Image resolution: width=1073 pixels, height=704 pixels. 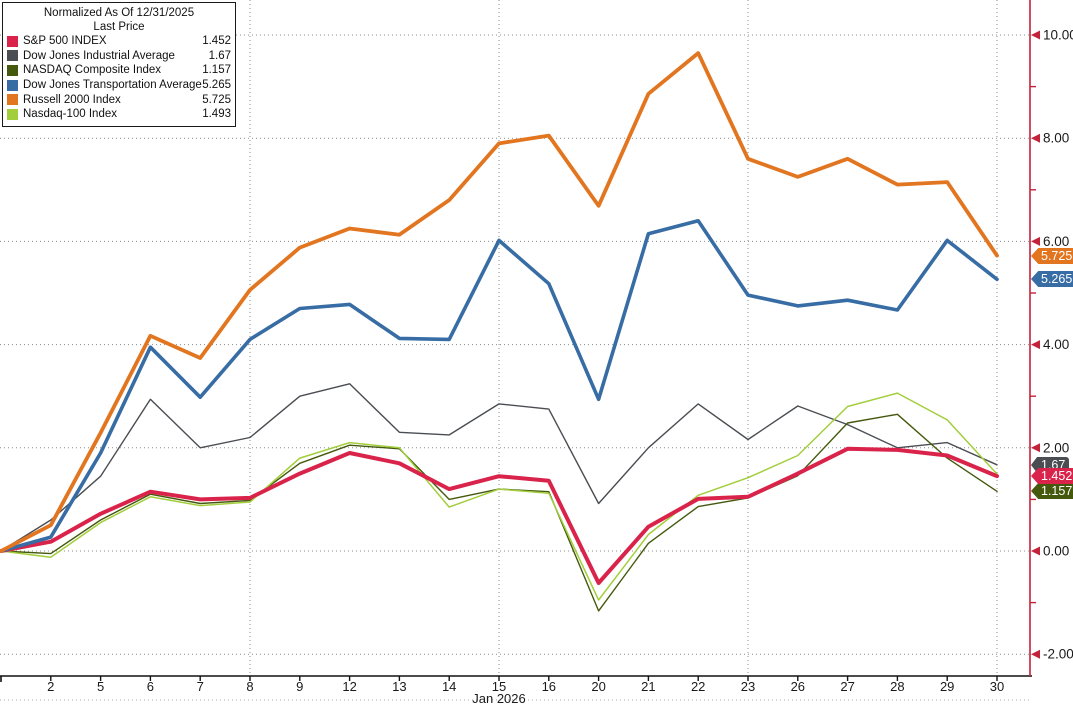 I want to click on y-axis-label: 2.00, so click(x=1056, y=447).